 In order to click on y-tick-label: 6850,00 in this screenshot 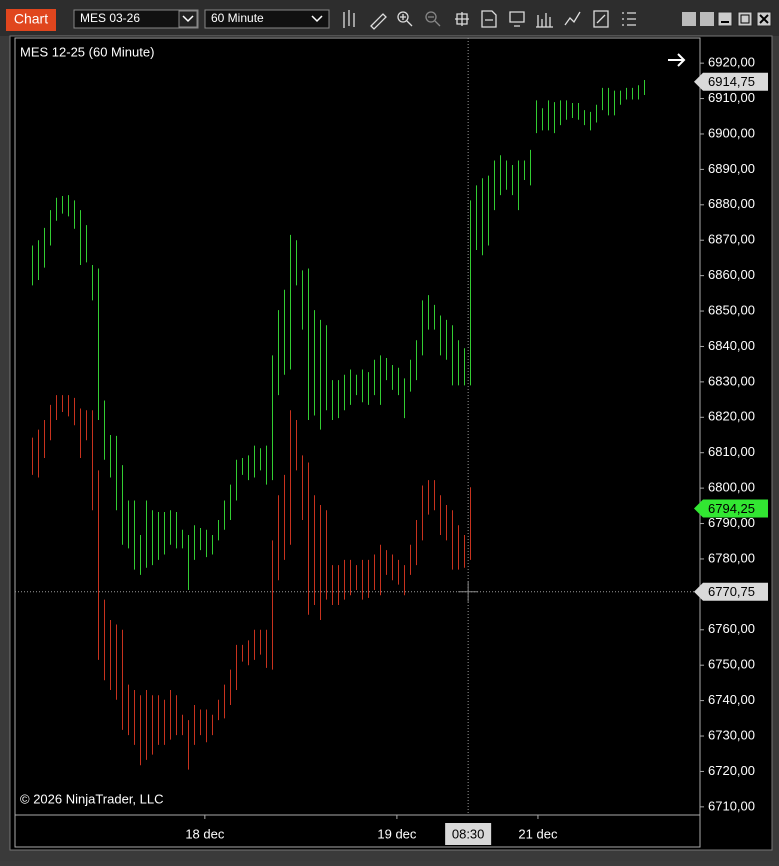, I will do `click(731, 309)`.